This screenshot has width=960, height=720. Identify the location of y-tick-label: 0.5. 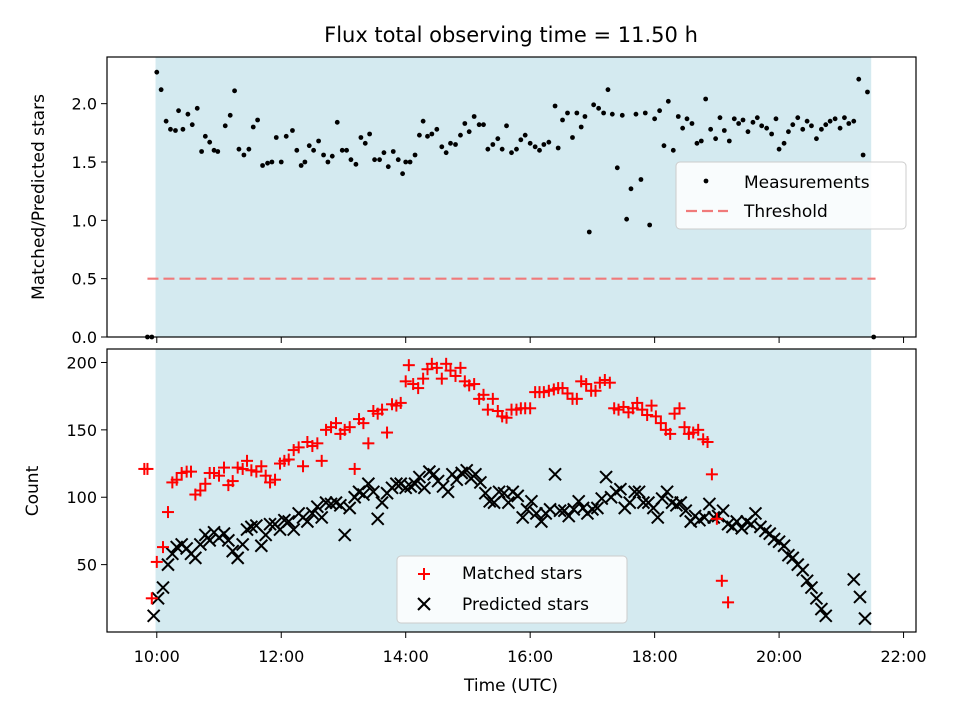
(84, 279).